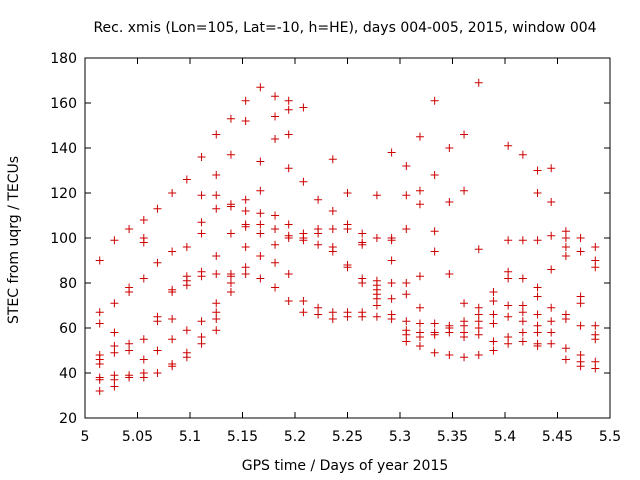  Describe the element at coordinates (63, 149) in the screenshot. I see `y-tick-label: 140` at that location.